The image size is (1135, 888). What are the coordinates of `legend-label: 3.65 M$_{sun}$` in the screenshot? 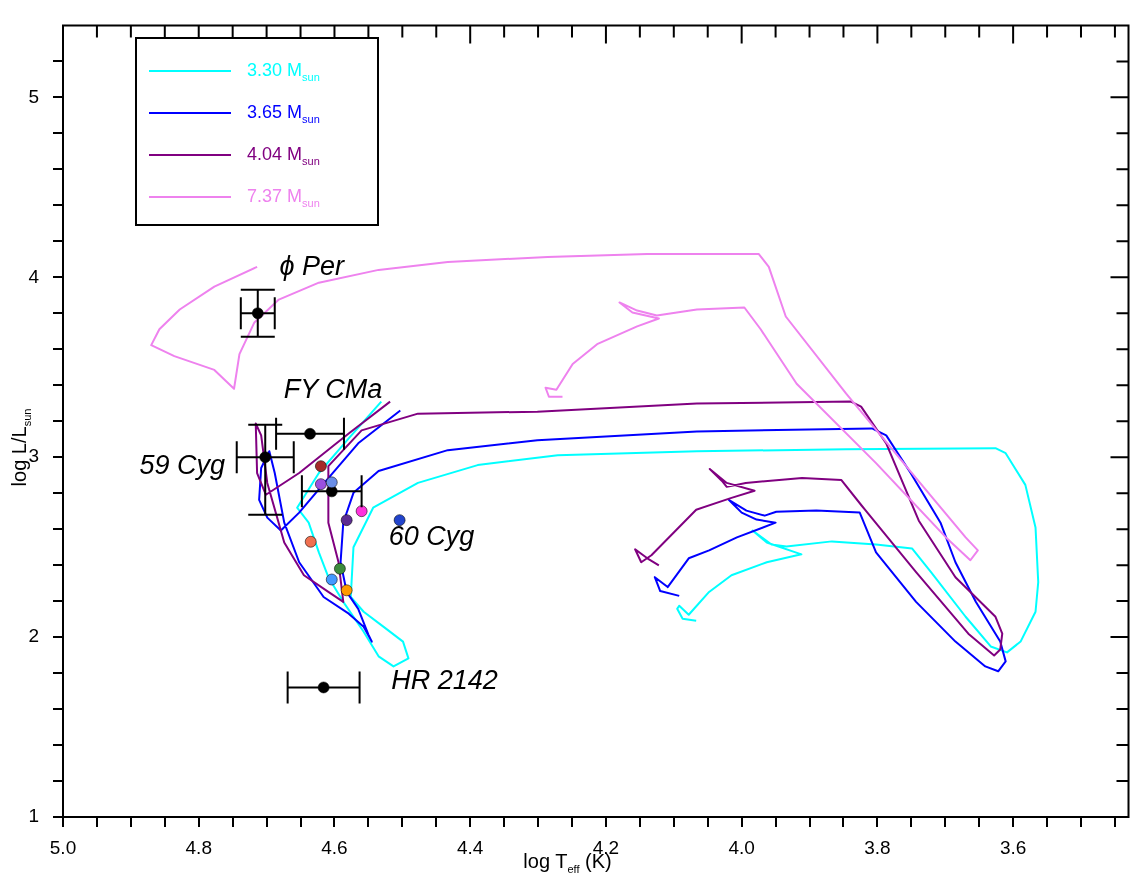 It's located at (283, 113).